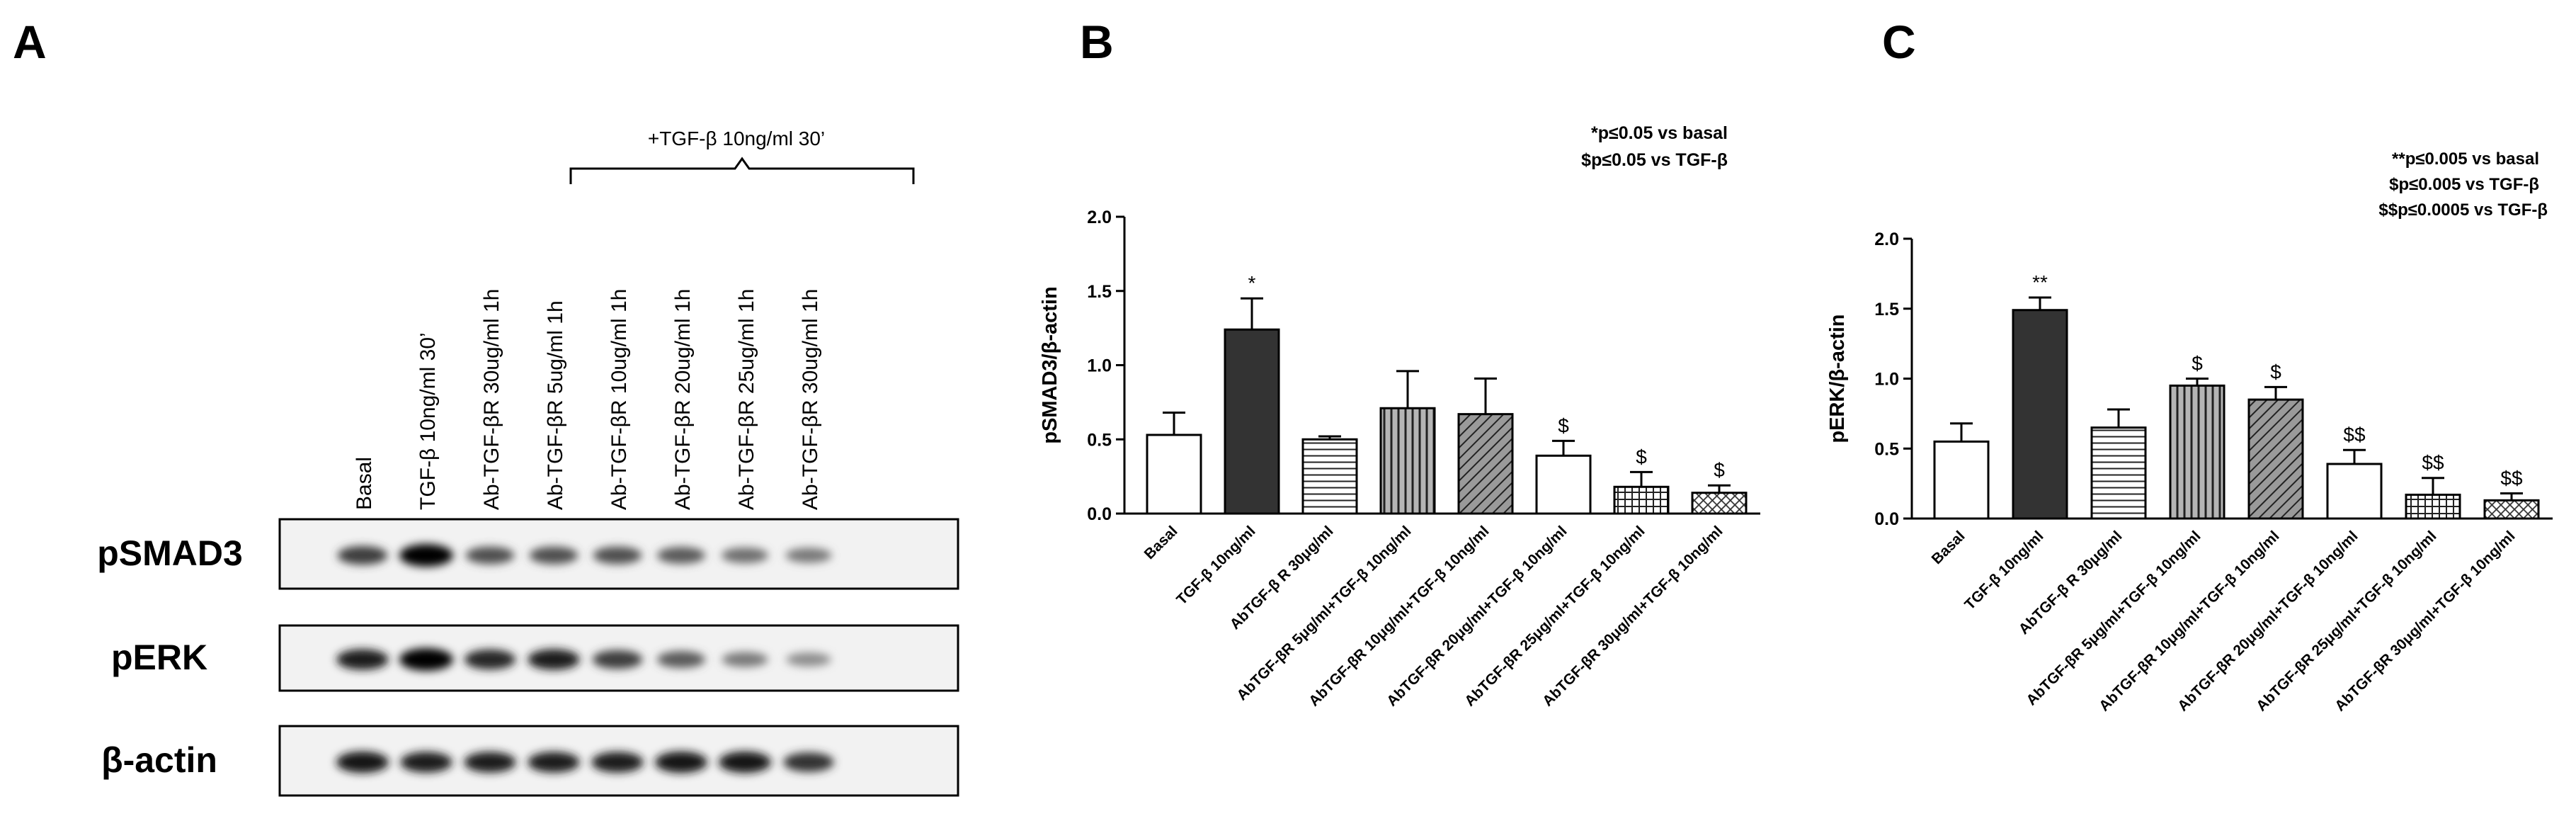 The width and height of the screenshot is (2576, 838). I want to click on lane-label: Ab-TGF-βR 20ug/ml 1h, so click(683, 399).